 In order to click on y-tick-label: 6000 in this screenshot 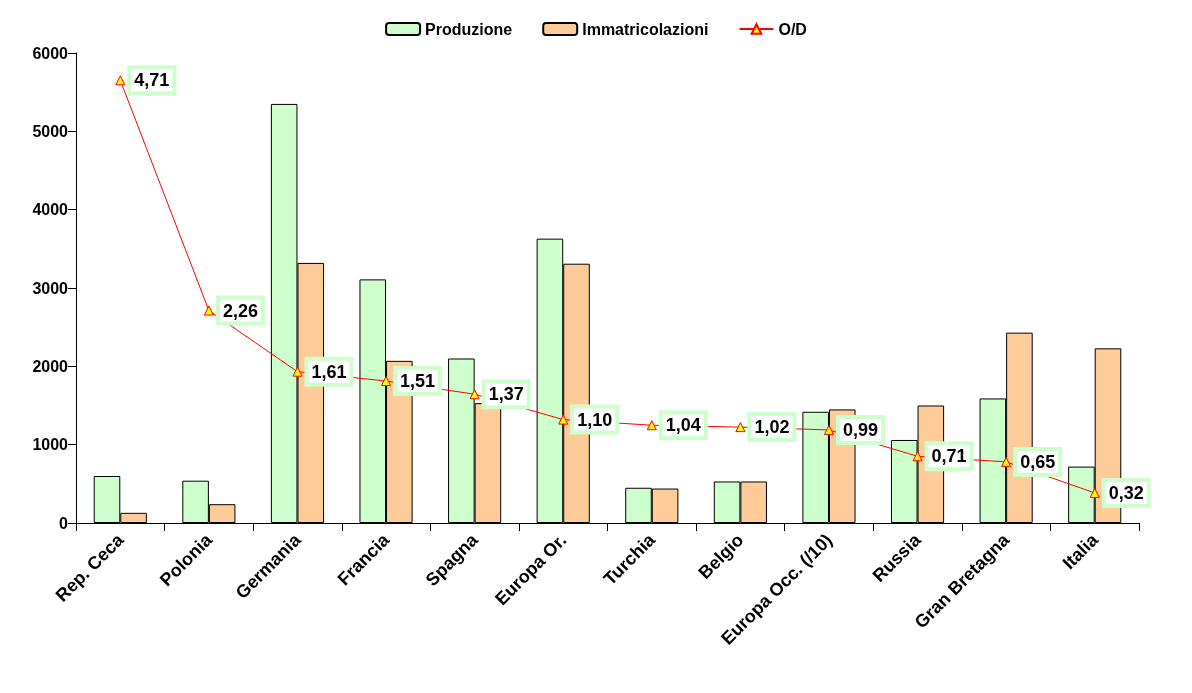, I will do `click(50, 53)`.